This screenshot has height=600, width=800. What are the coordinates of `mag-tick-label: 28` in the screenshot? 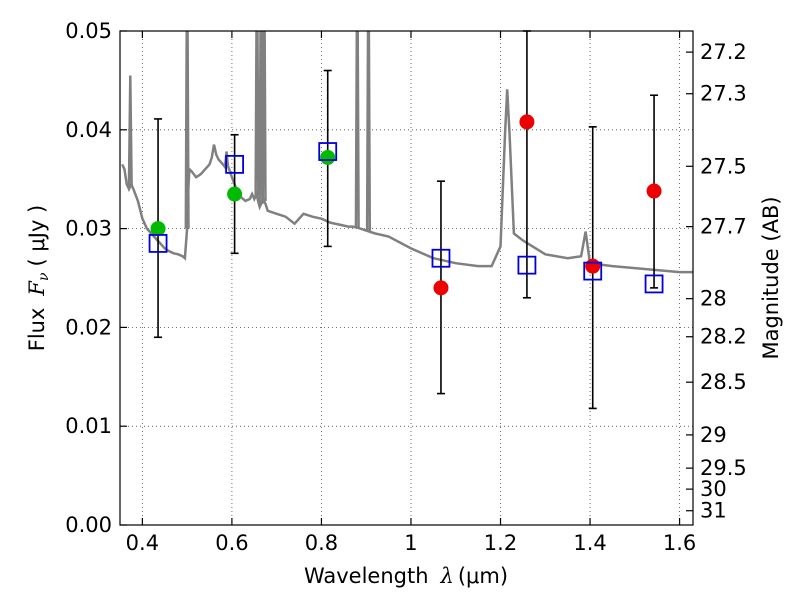 It's located at (713, 299).